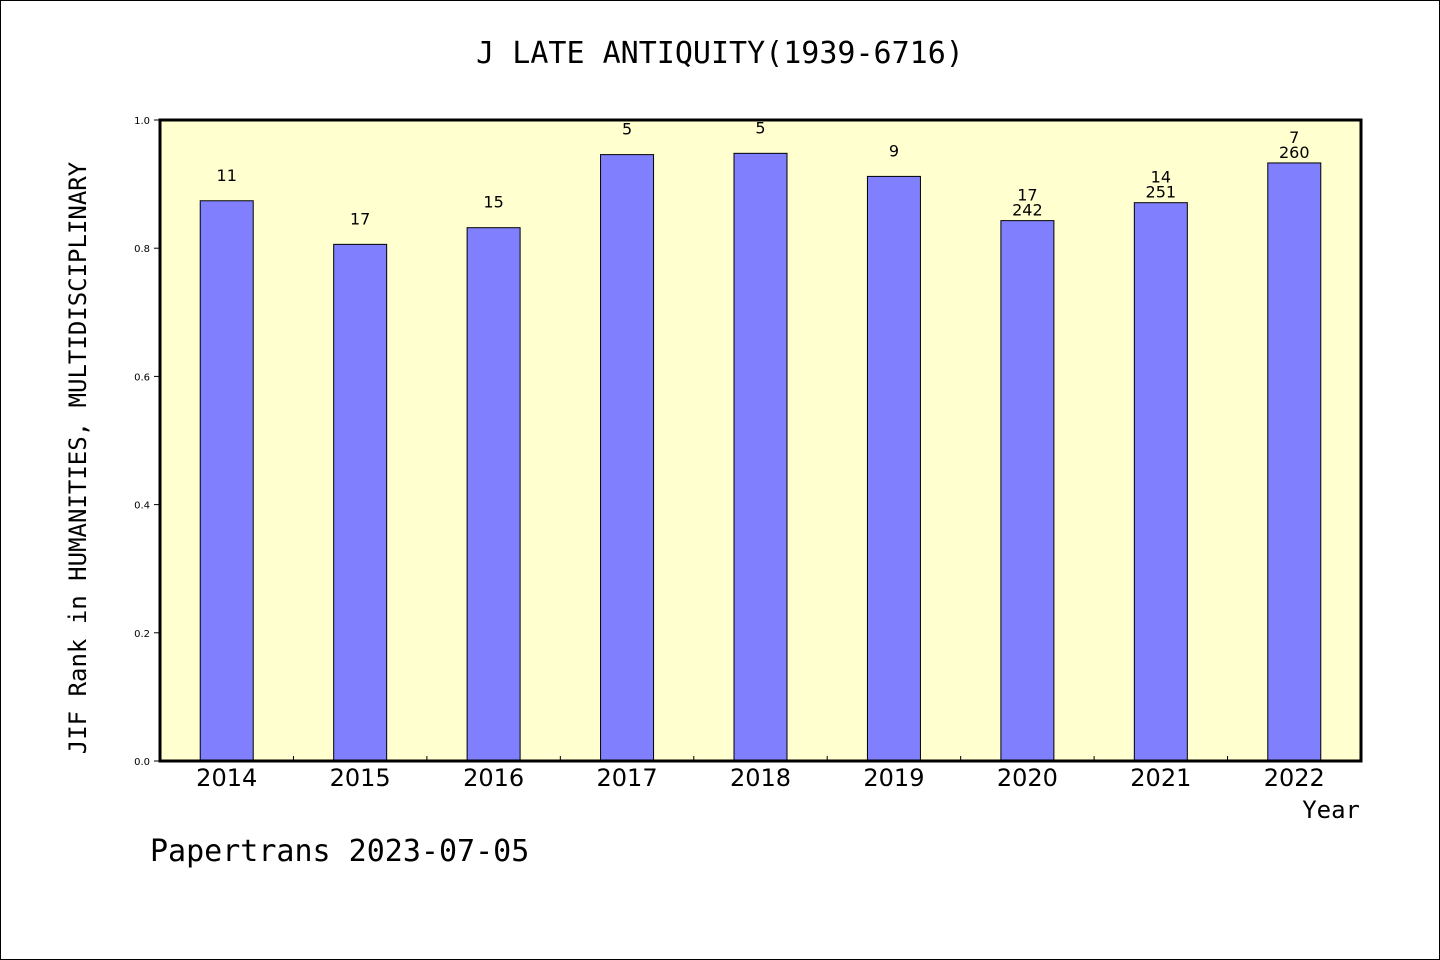 This screenshot has width=1440, height=960. What do you see at coordinates (1160, 778) in the screenshot?
I see `x-tick-label: 2021` at bounding box center [1160, 778].